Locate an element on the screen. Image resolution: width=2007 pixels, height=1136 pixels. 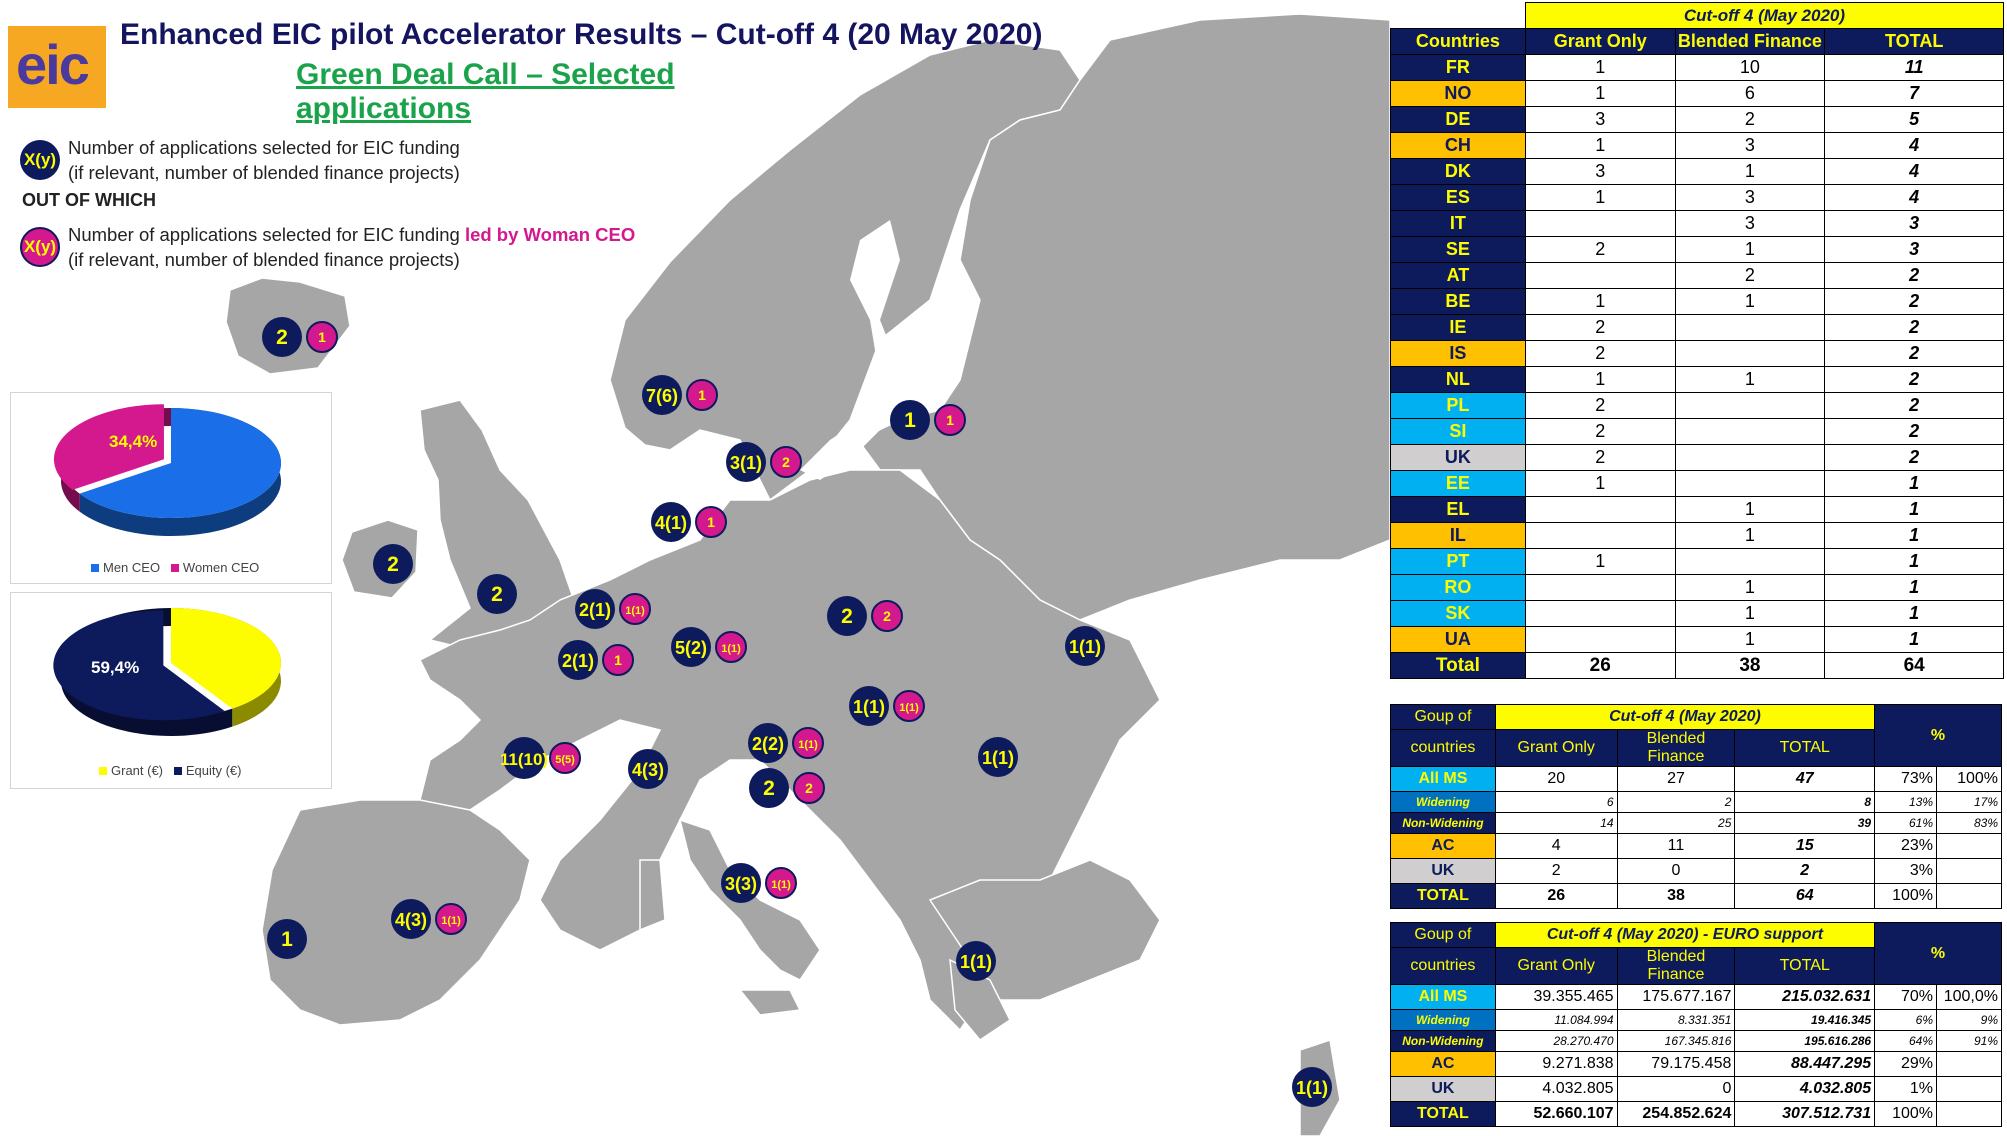
blended-finance-count: 6 is located at coordinates (1750, 93).